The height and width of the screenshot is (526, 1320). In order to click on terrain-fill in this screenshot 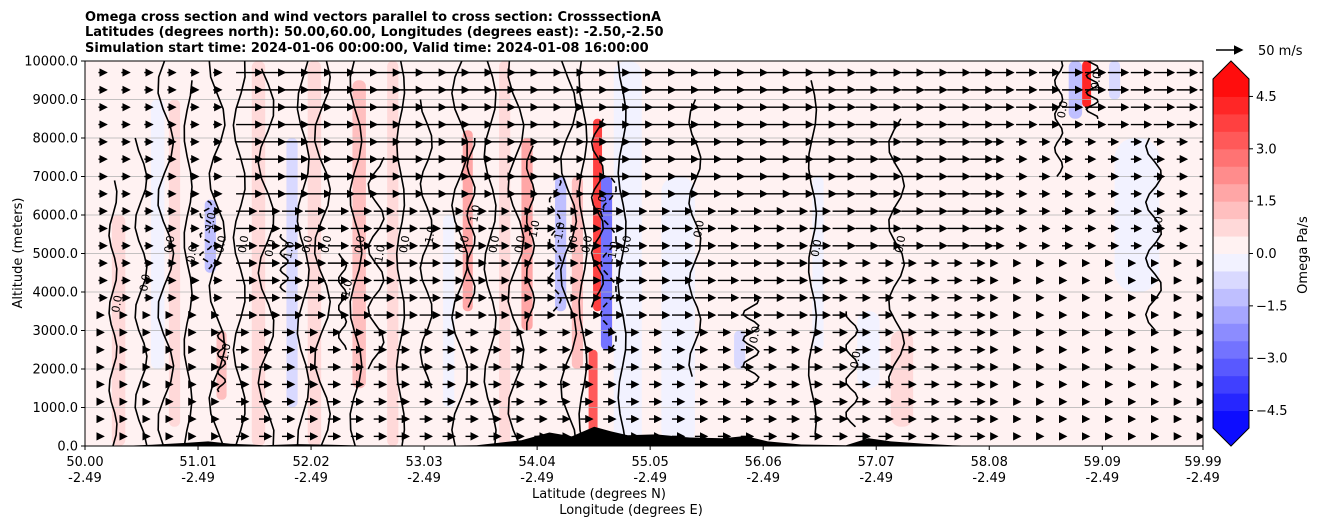, I will do `click(644, 436)`.